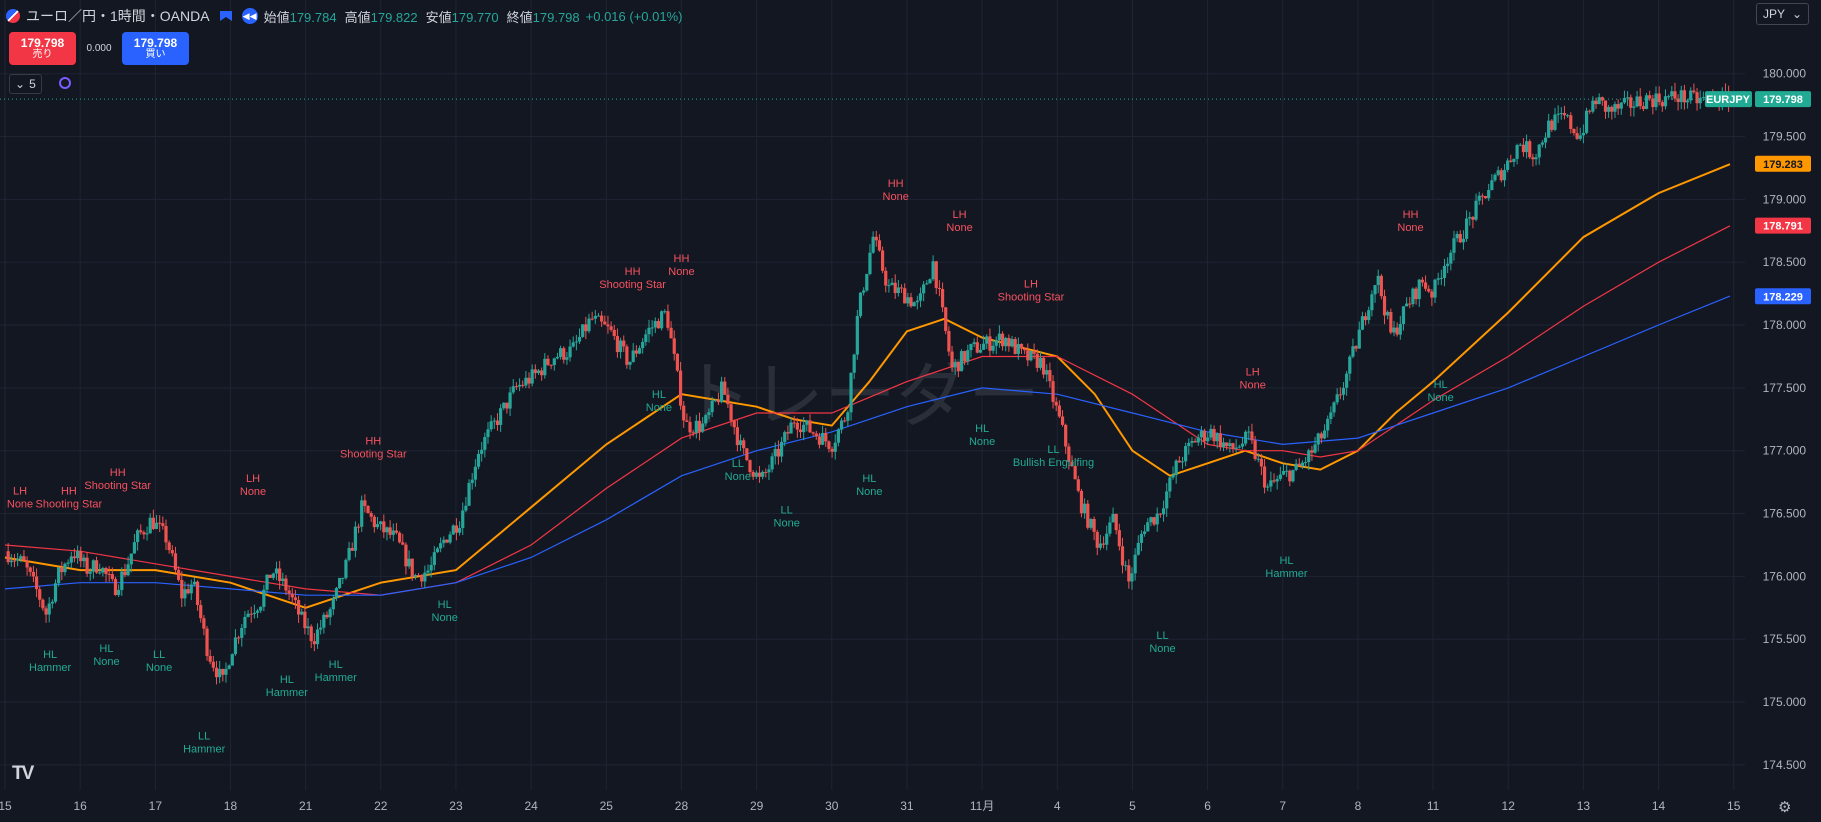 The height and width of the screenshot is (822, 1821). What do you see at coordinates (475, 17) in the screenshot?
I see `low-value: 179.770` at bounding box center [475, 17].